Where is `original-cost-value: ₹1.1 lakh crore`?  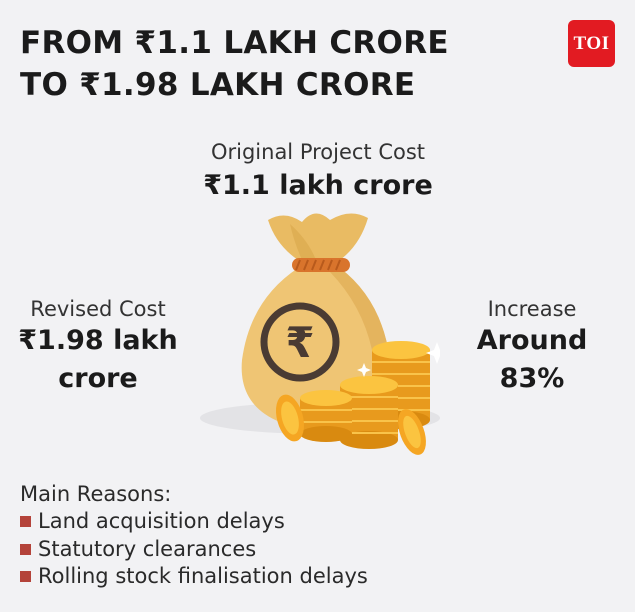
original-cost-value: ₹1.1 lakh crore is located at coordinates (318, 185).